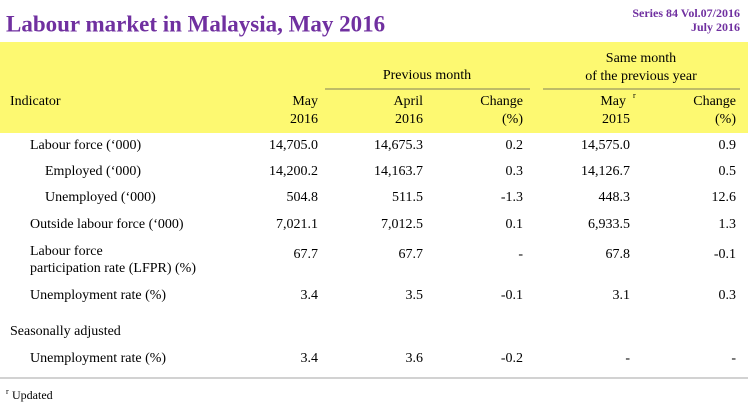 The width and height of the screenshot is (748, 407). I want to click on cell: 511.5, so click(407, 197).